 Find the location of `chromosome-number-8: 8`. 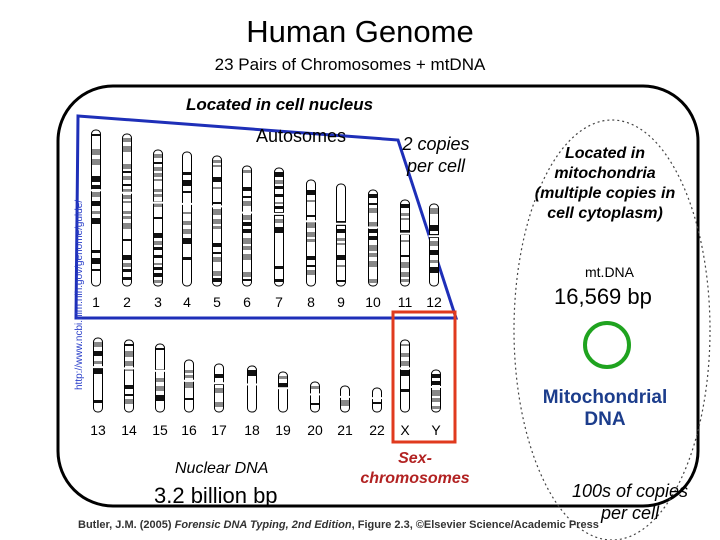

chromosome-number-8: 8 is located at coordinates (311, 302).